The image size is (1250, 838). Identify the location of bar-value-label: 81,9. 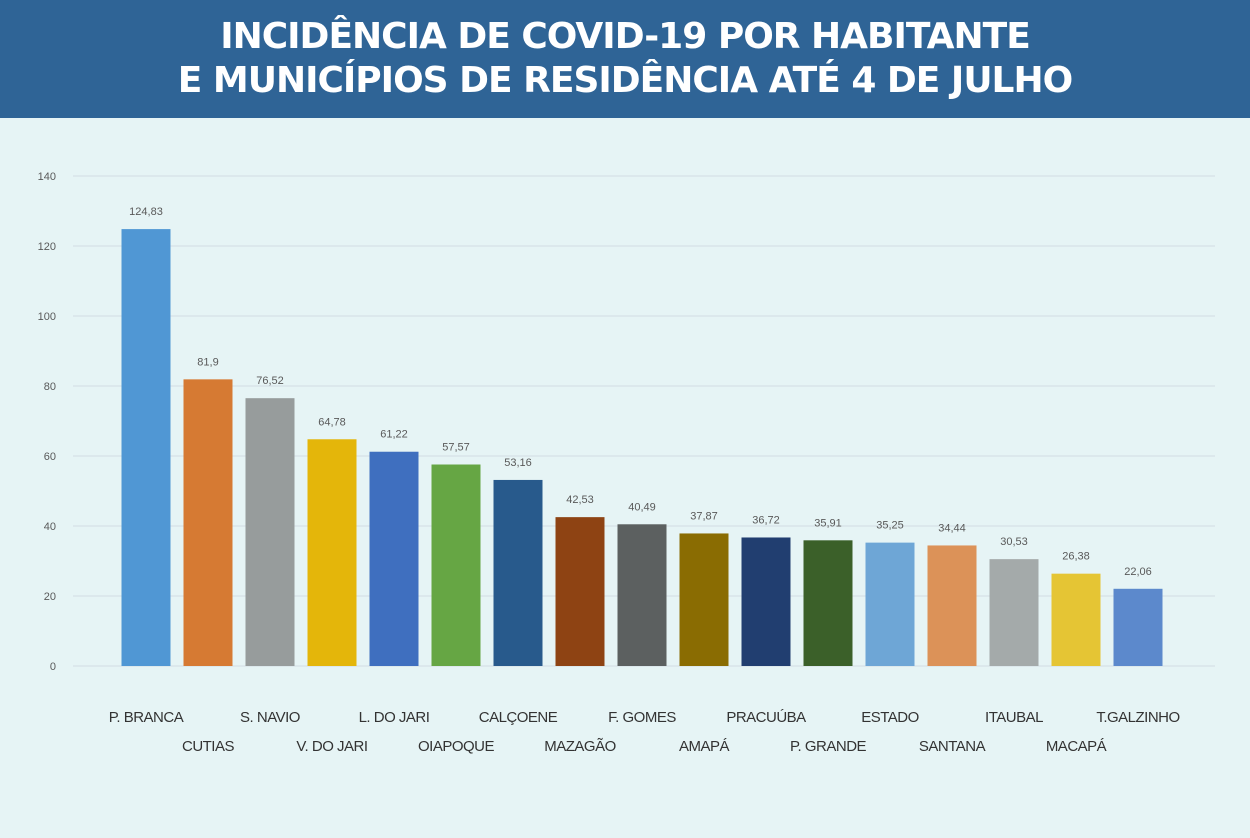
(207, 362).